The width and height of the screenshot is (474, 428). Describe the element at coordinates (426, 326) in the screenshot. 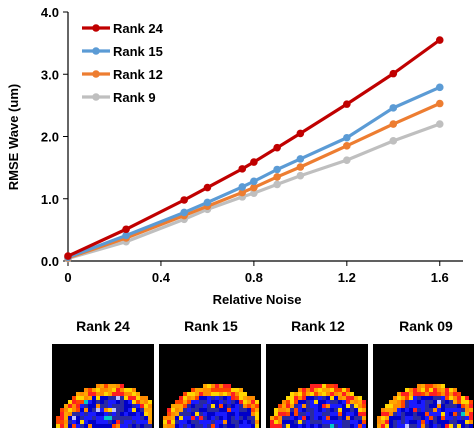

I see `panel-title-rank-09: Rank 09` at that location.